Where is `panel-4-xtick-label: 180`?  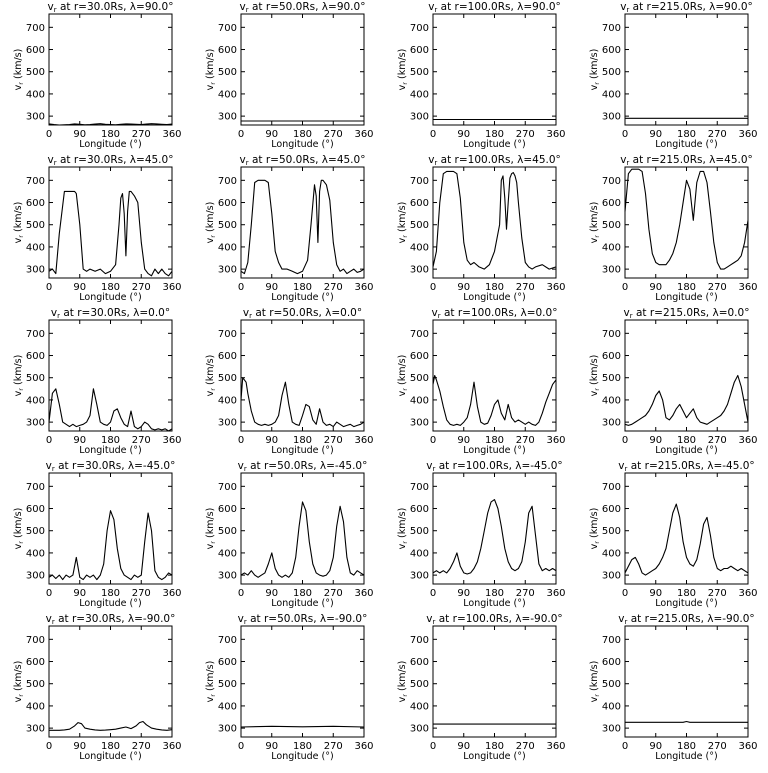
panel-4-xtick-label: 180 is located at coordinates (686, 134).